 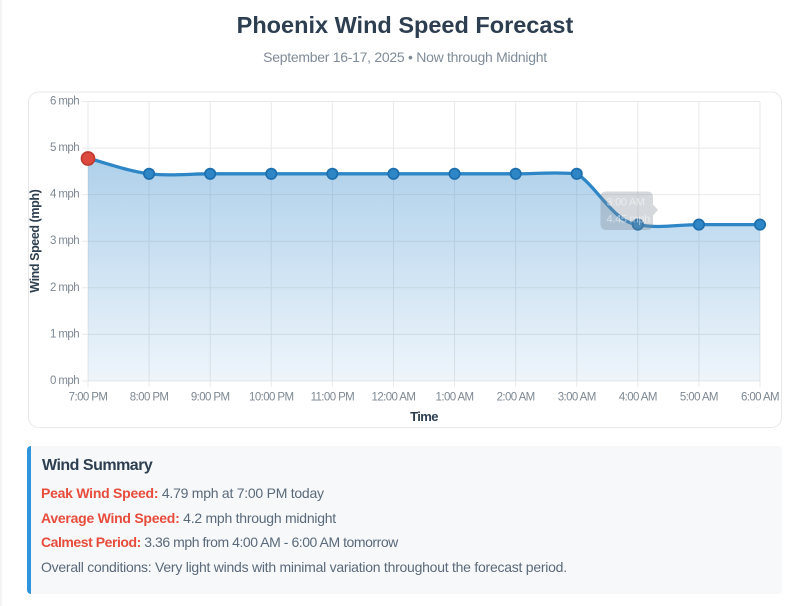 What do you see at coordinates (629, 220) in the screenshot?
I see `svg-text: 4.45 mph` at bounding box center [629, 220].